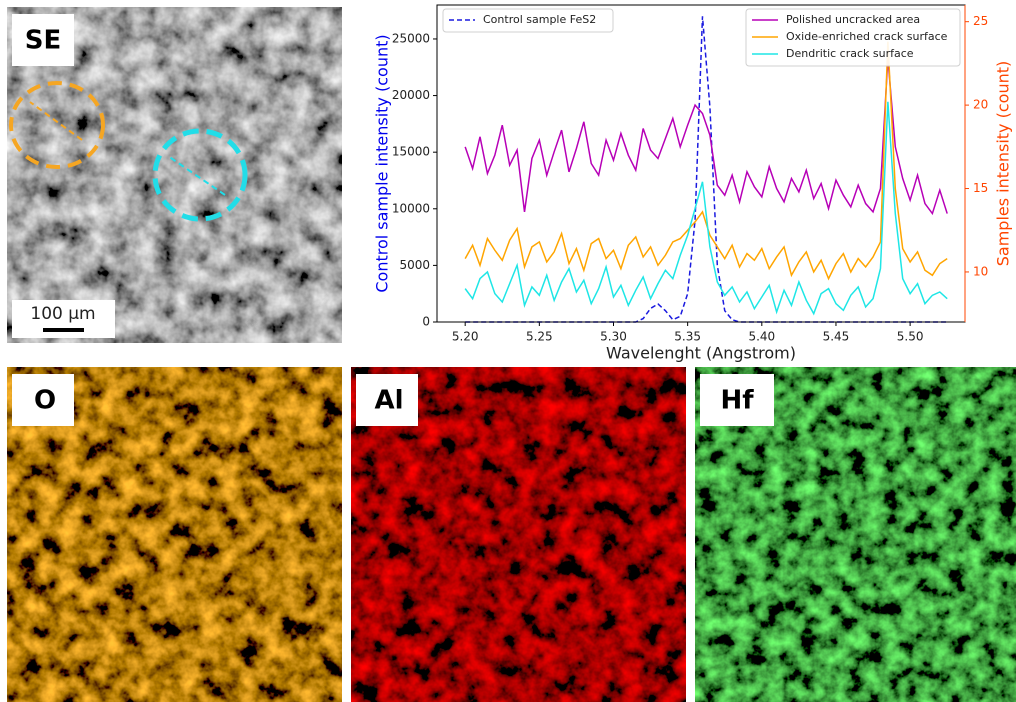 This screenshot has height=702, width=1016. What do you see at coordinates (539, 19) in the screenshot?
I see `legend-label: Control sample FeS2` at bounding box center [539, 19].